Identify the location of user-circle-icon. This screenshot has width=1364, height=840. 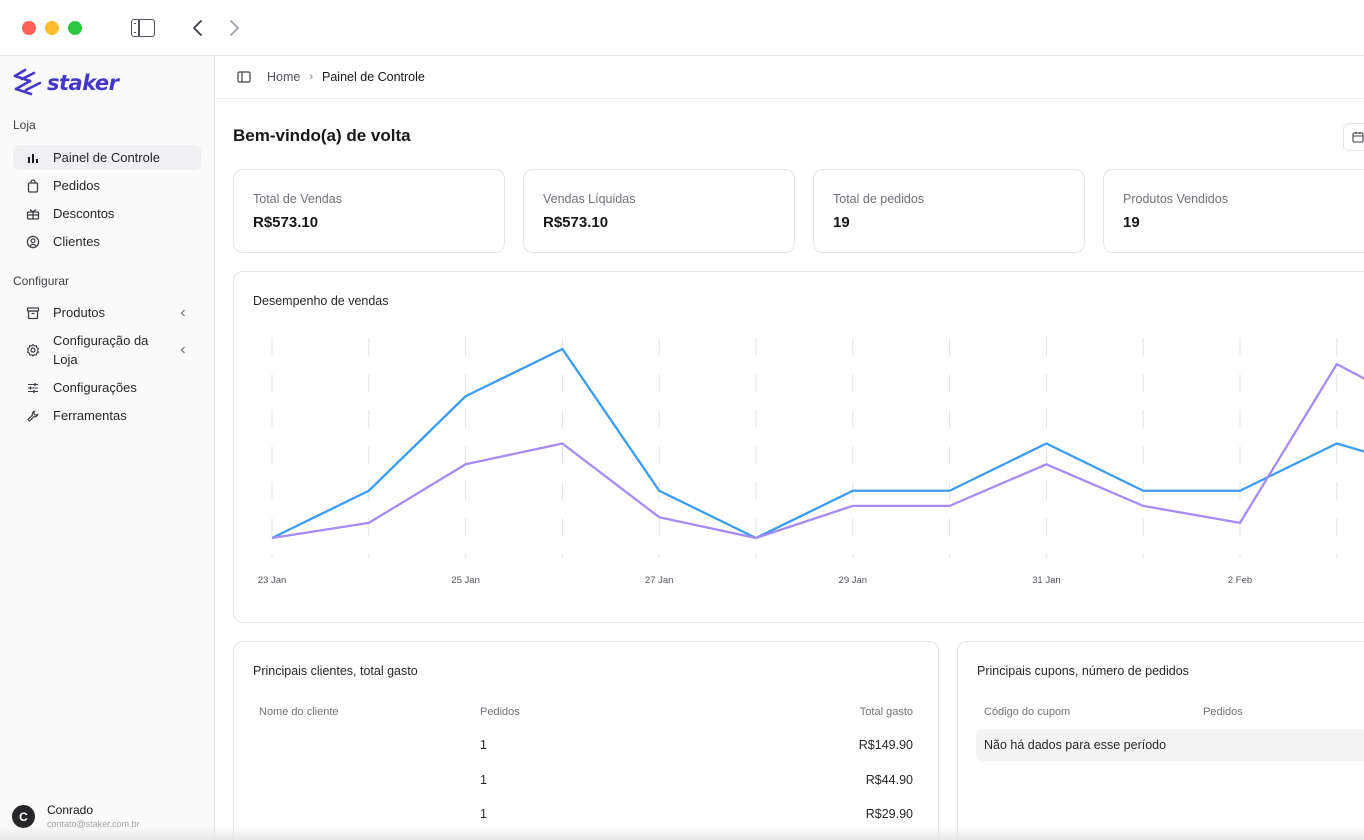
(33, 242).